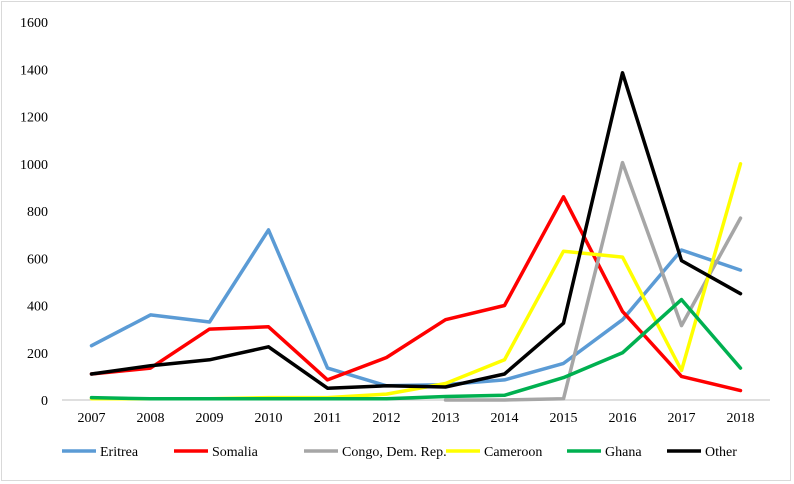 This screenshot has height=484, width=794. Describe the element at coordinates (513, 452) in the screenshot. I see `legend-label: Cameroon` at that location.